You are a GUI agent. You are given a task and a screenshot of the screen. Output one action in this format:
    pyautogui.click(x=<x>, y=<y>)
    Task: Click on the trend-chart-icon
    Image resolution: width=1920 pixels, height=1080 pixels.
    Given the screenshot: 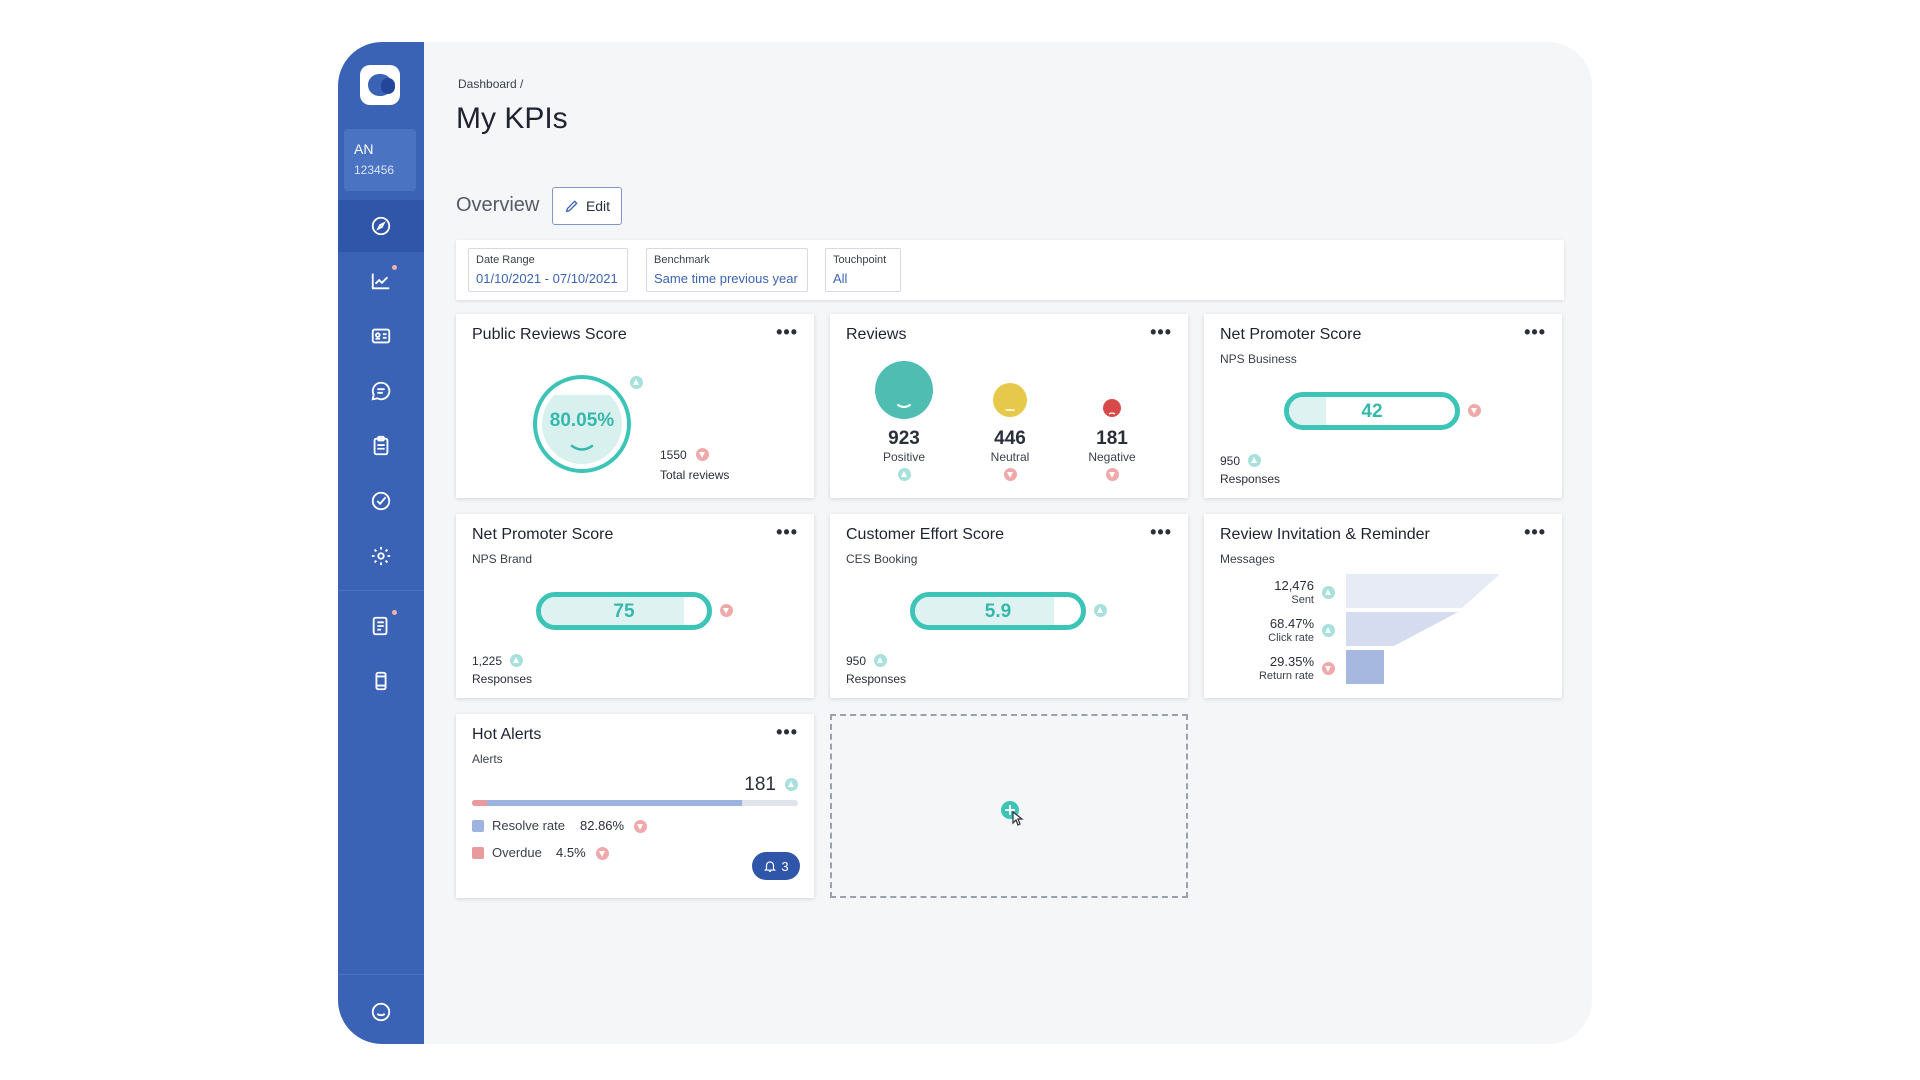 What is the action you would take?
    pyautogui.click(x=380, y=281)
    